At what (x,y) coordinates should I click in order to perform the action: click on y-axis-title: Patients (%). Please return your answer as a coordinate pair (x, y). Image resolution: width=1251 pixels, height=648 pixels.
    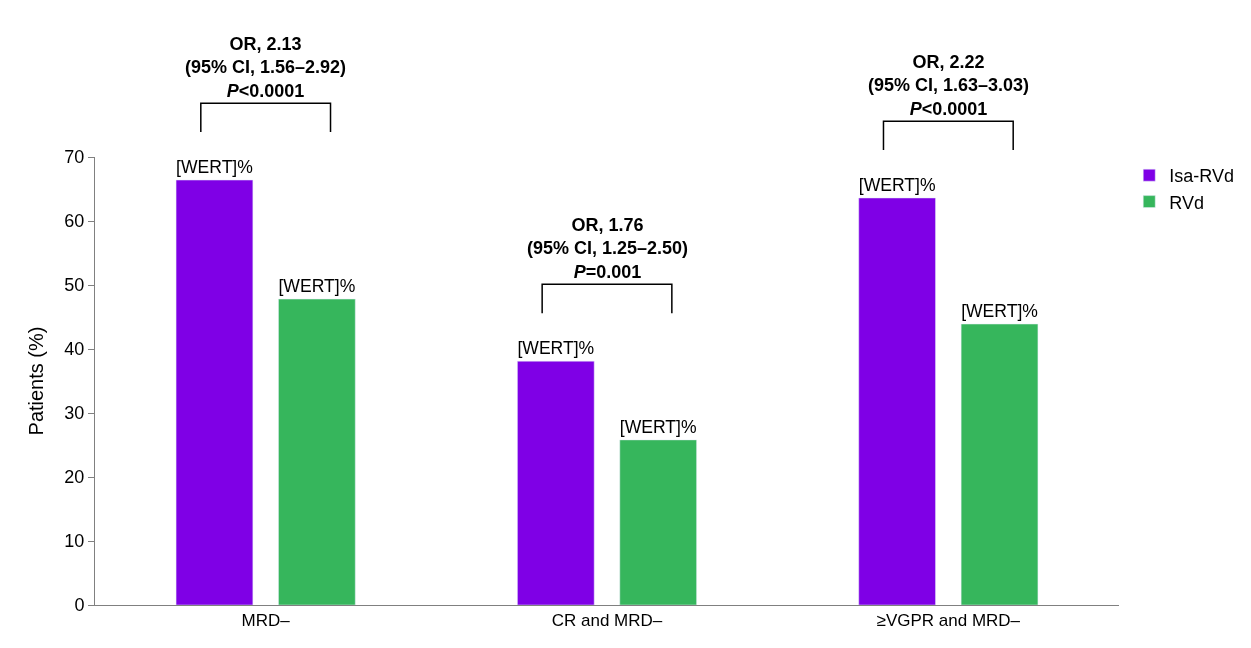
    Looking at the image, I should click on (35, 381).